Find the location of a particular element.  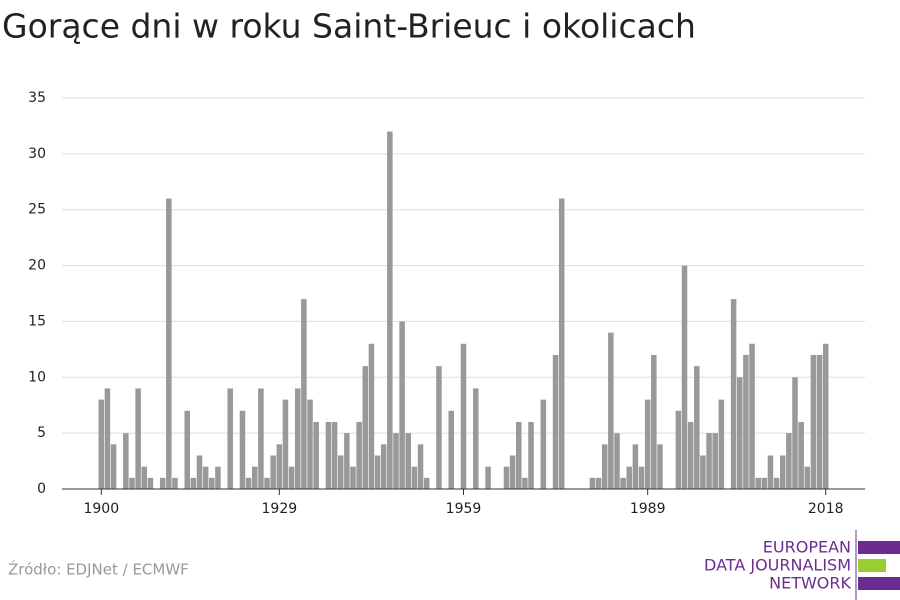

y-tick-label: 35 is located at coordinates (37, 98).